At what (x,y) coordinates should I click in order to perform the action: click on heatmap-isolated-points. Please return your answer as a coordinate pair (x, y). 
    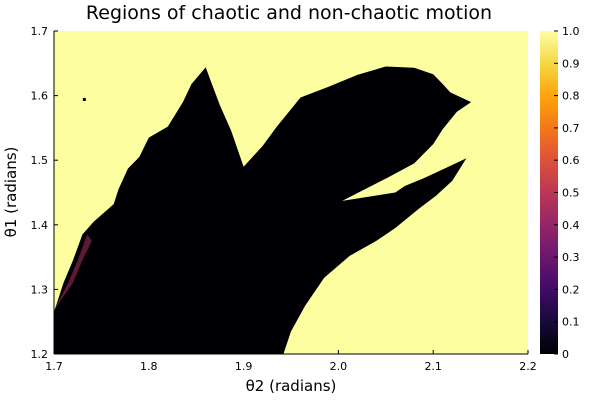
    Looking at the image, I should click on (84, 99).